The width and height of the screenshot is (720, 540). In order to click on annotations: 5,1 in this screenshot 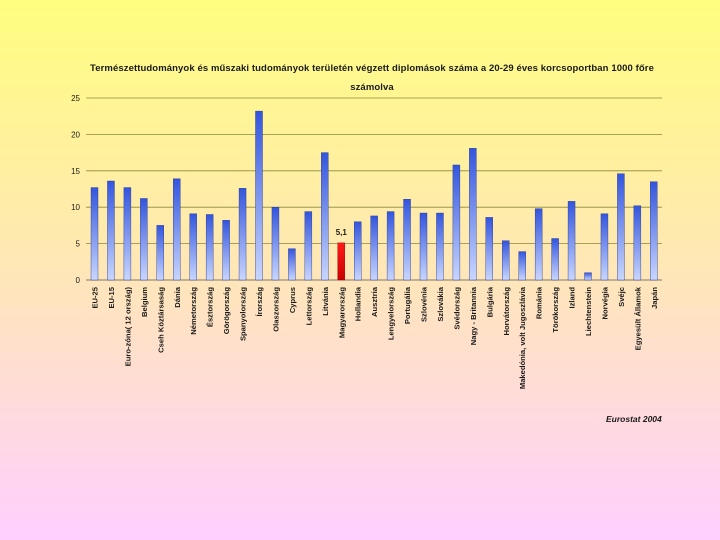, I will do `click(342, 232)`.